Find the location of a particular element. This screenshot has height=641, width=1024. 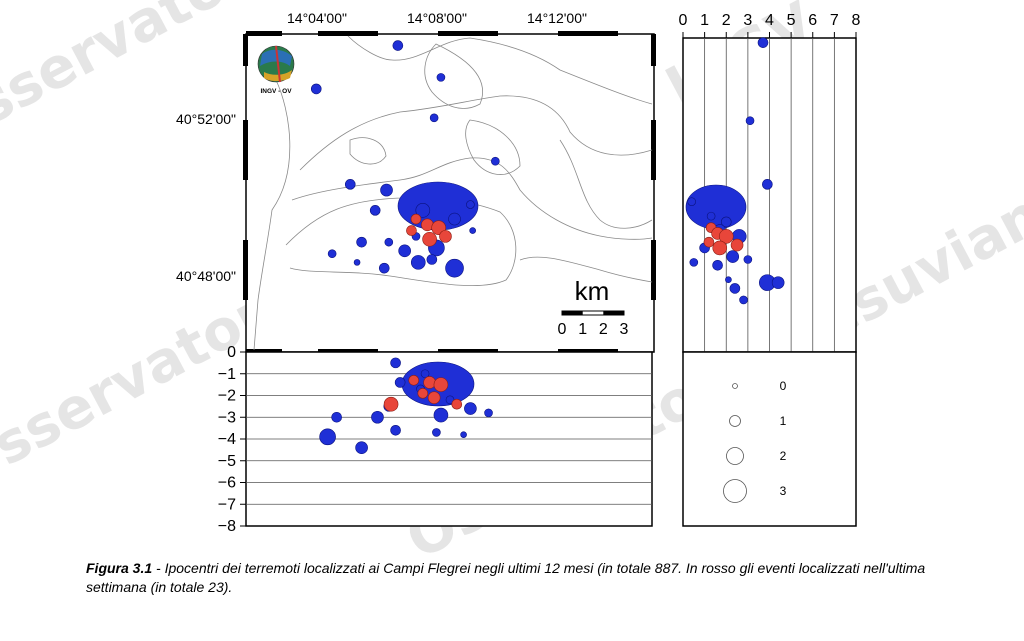

depth-lon-ytick-1: −1 is located at coordinates (227, 374).